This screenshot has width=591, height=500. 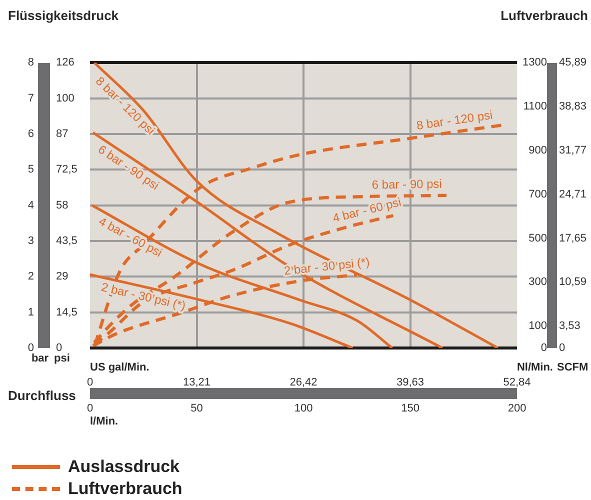 What do you see at coordinates (303, 408) in the screenshot?
I see `x-tick-label: 100` at bounding box center [303, 408].